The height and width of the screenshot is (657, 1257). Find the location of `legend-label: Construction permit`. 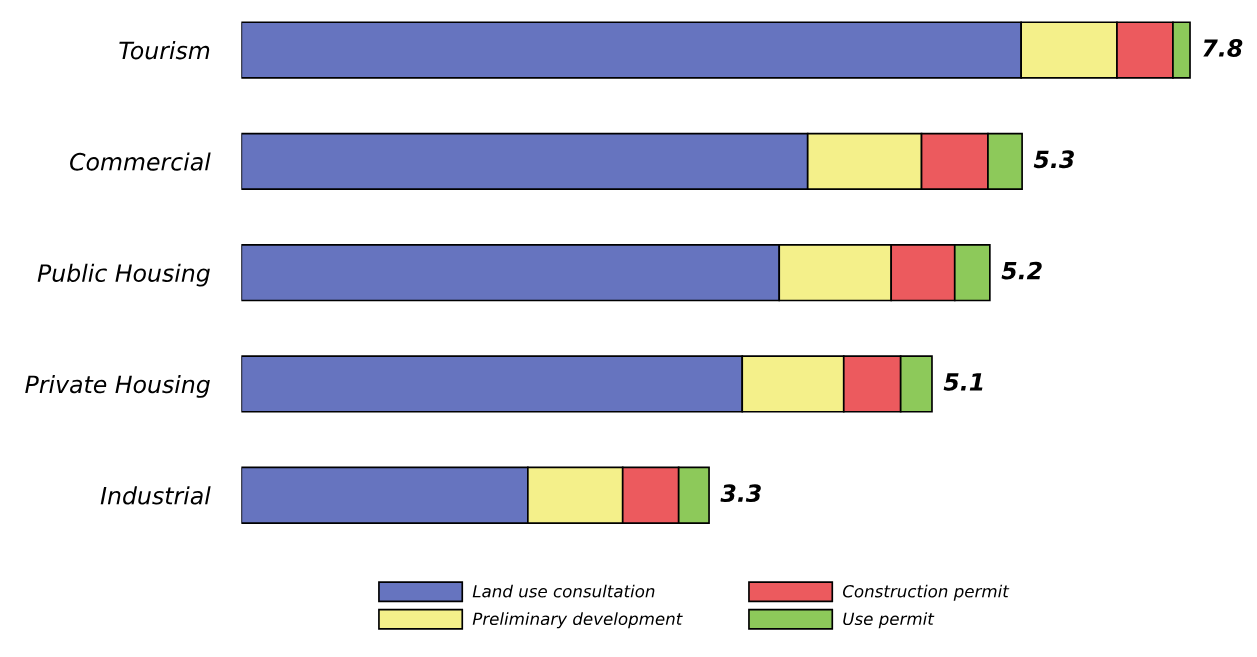

legend-label: Construction permit is located at coordinates (926, 592).